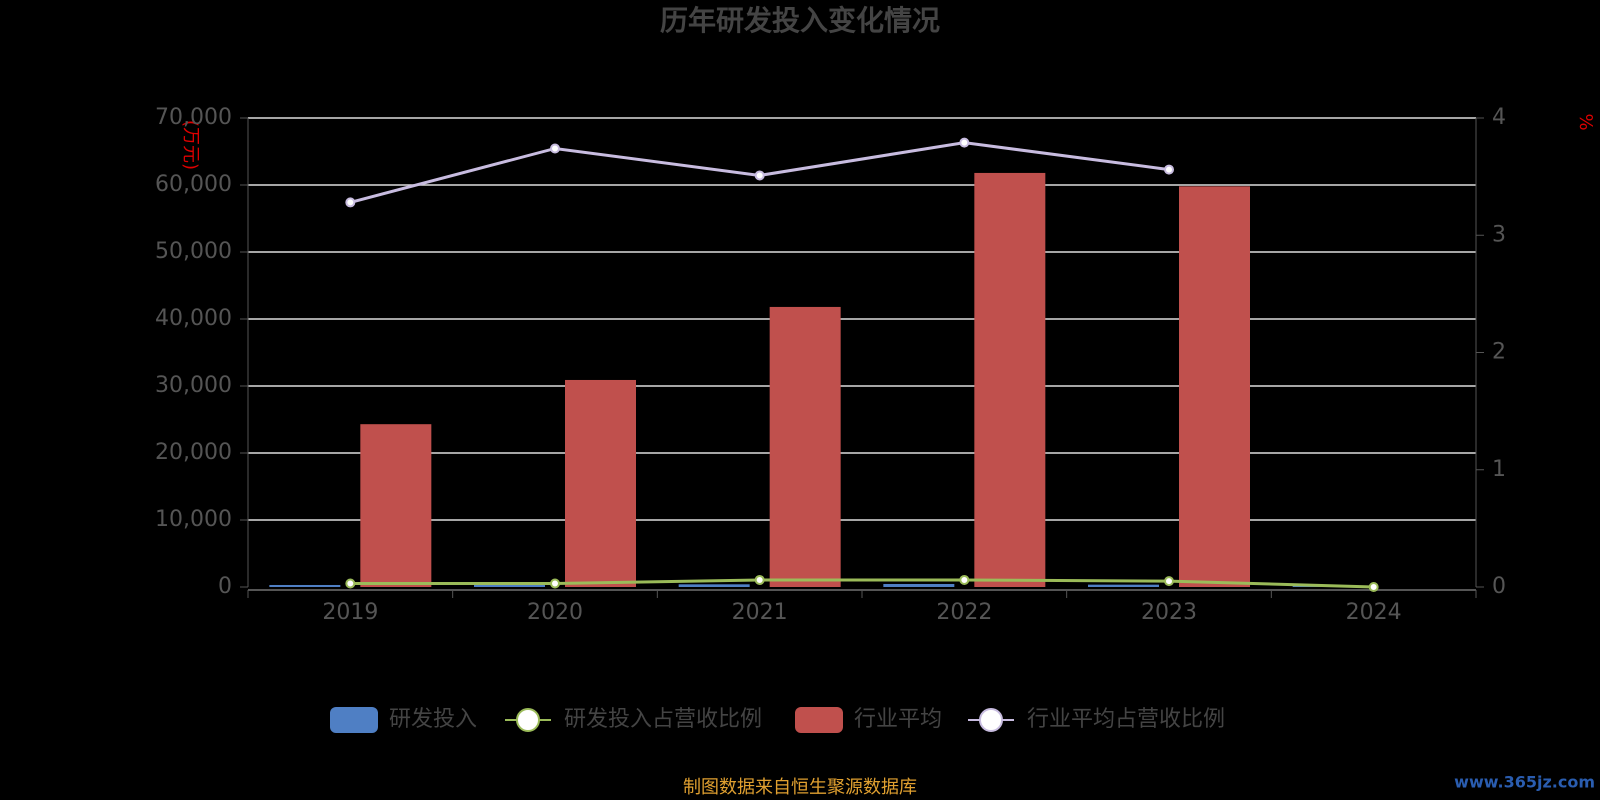 Image resolution: width=1600 pixels, height=800 pixels. I want to click on y-tick-label: 10,000, so click(193, 519).